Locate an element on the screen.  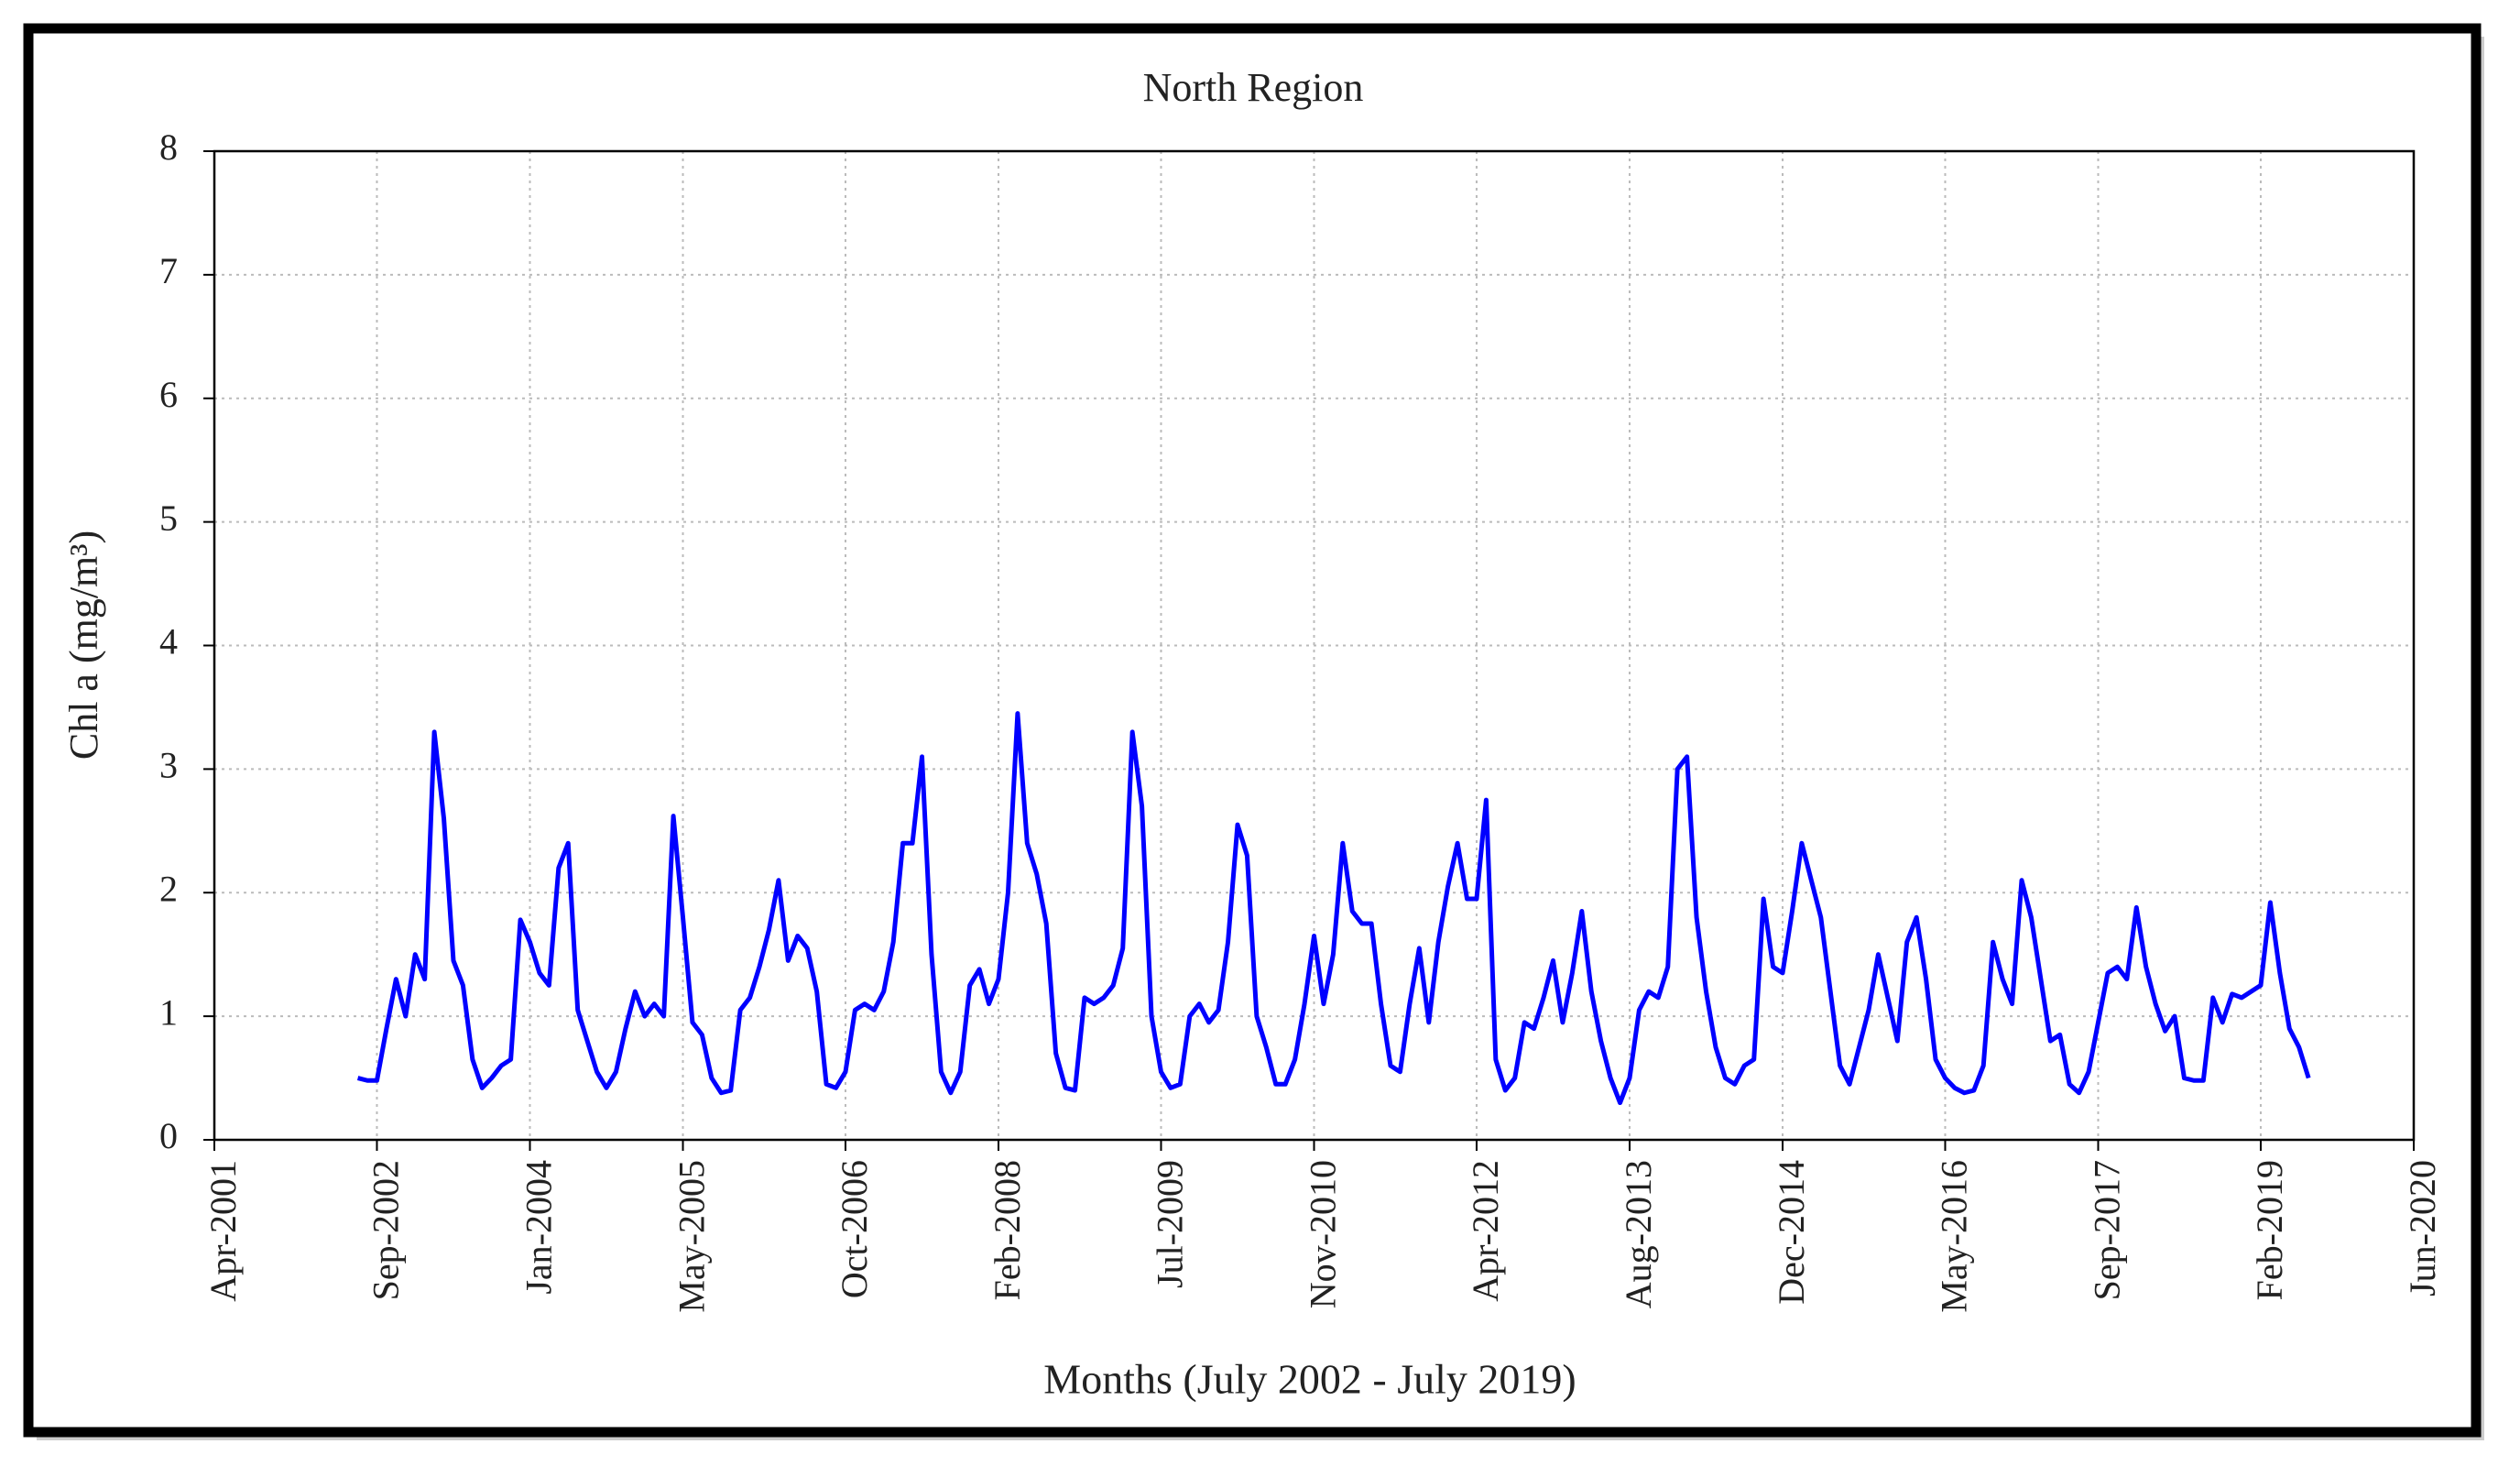
y-tick-label: 0 is located at coordinates (168, 1135).